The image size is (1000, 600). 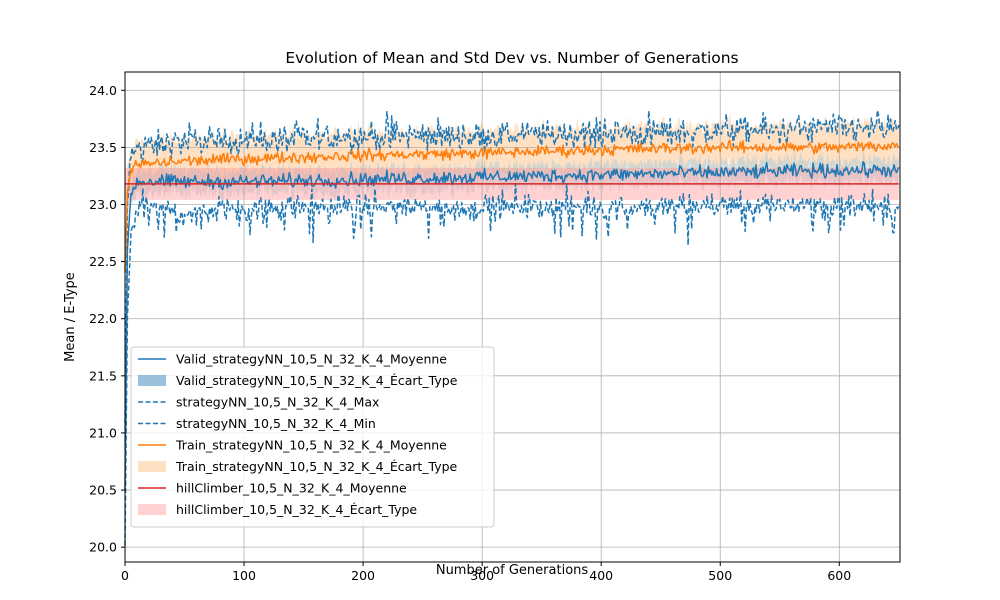 I want to click on y-tick-label: 21.0, so click(x=103, y=432).